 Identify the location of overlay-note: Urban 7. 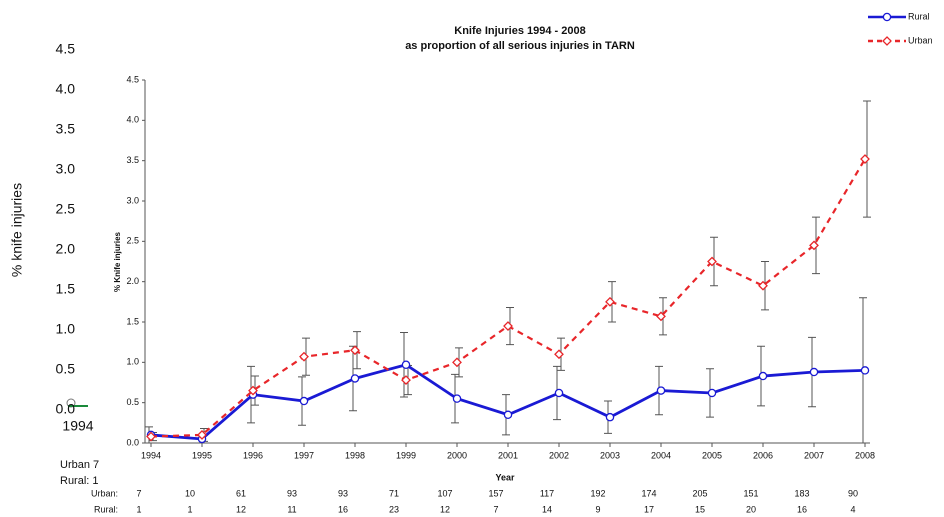
(79, 465).